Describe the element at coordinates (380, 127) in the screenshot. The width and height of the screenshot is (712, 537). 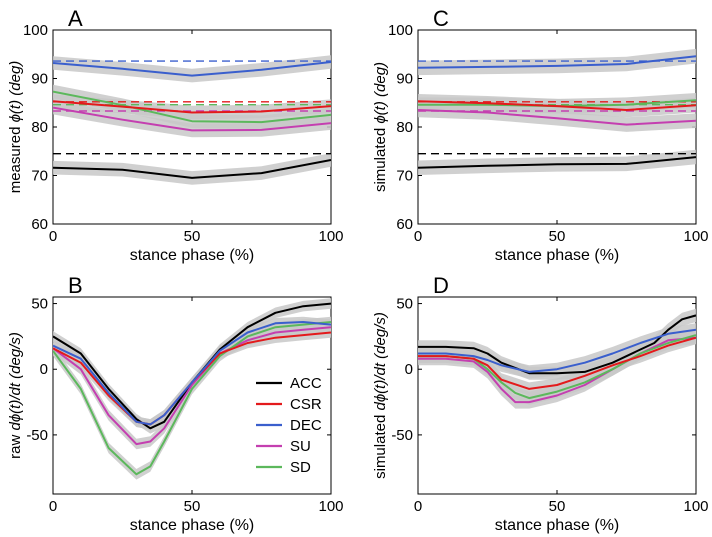
I see `y-axis-label: simulated ϕ(t) (deg)` at that location.